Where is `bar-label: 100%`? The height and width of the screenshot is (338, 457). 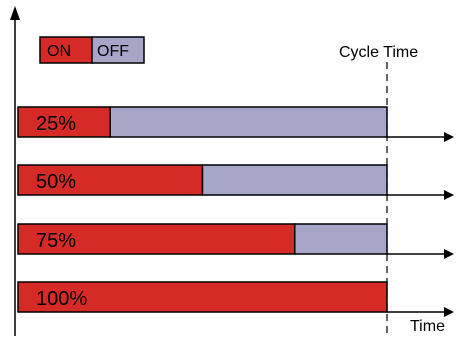 bar-label: 100% is located at coordinates (61, 299).